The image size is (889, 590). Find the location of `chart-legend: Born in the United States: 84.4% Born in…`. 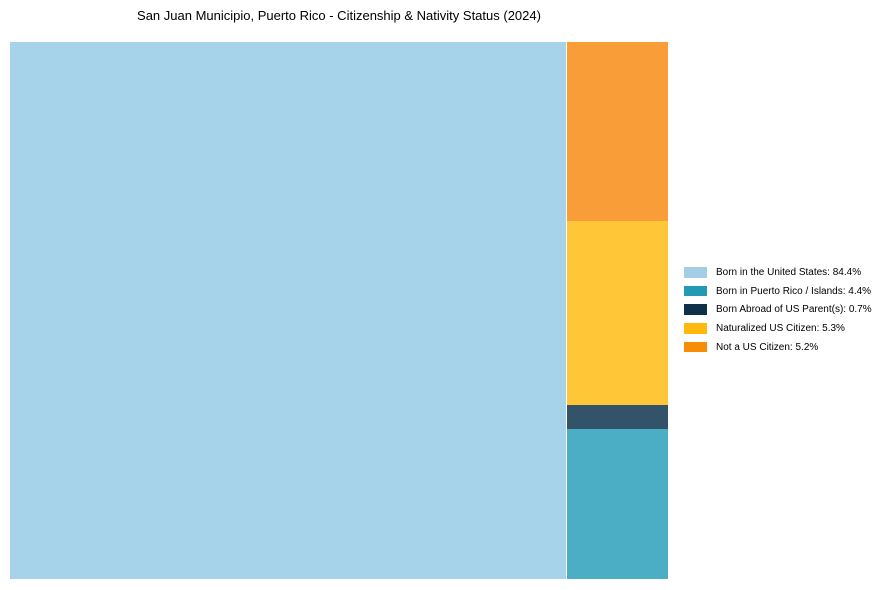

chart-legend: Born in the United States: 84.4% Born in… is located at coordinates (778, 309).